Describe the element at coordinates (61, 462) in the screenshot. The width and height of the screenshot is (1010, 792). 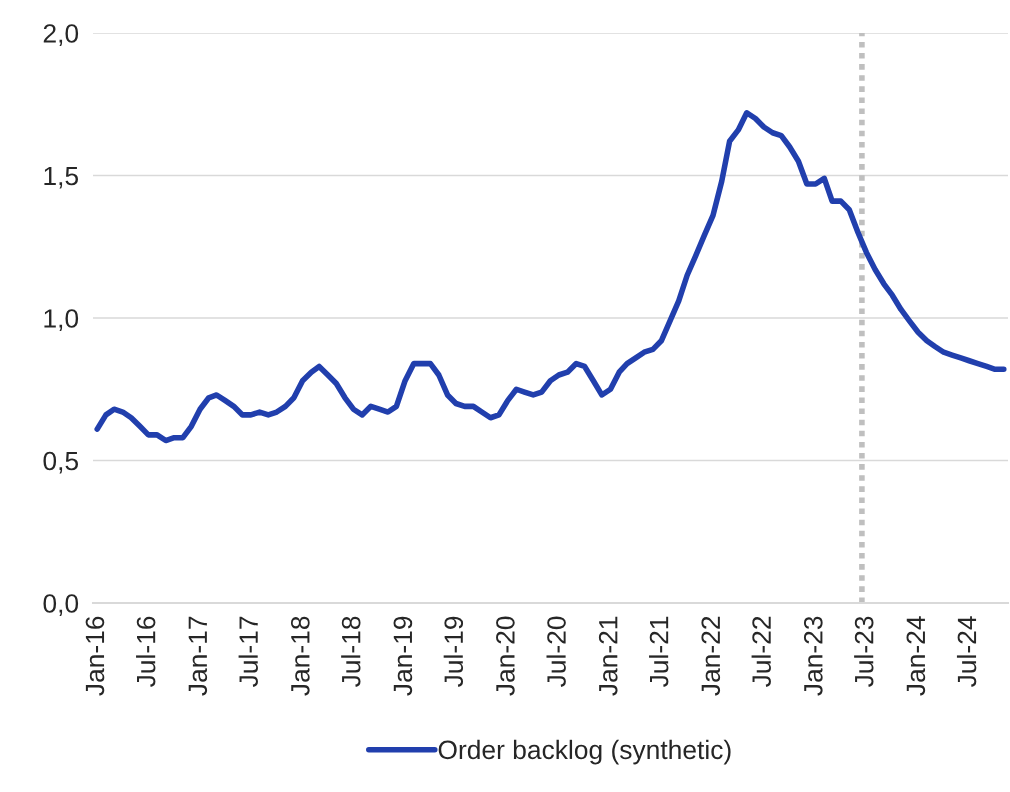
I see `y-tick-label: 0,5` at that location.